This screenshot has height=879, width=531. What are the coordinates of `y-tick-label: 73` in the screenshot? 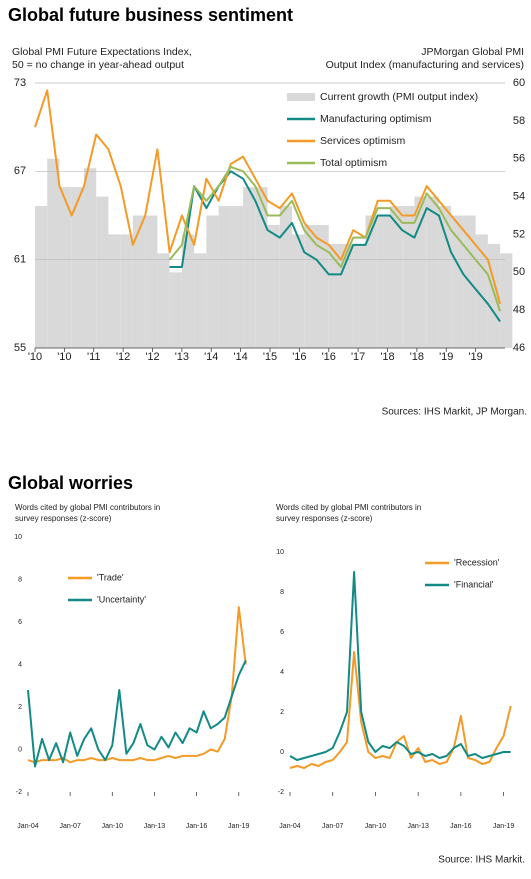 It's located at (20, 83).